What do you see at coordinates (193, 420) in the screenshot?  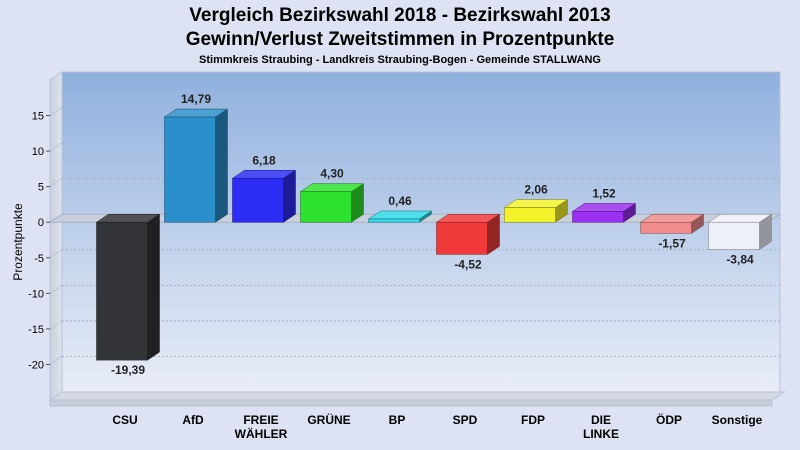 I see `category-label: AfD` at bounding box center [193, 420].